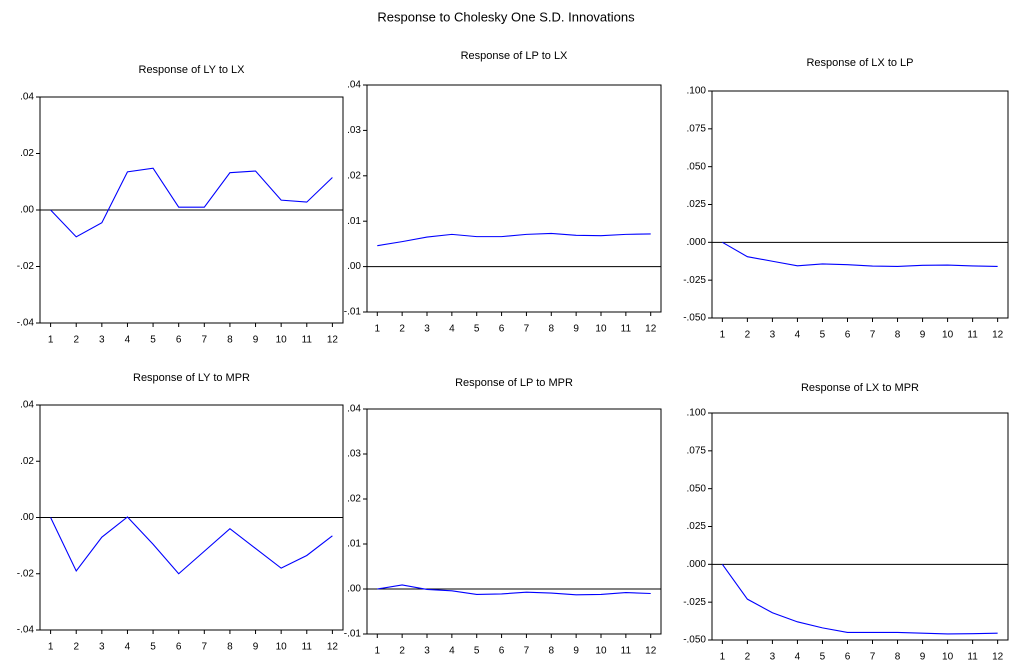 The image size is (1012, 663). What do you see at coordinates (694, 640) in the screenshot?
I see `y-tick-label: -.050` at bounding box center [694, 640].